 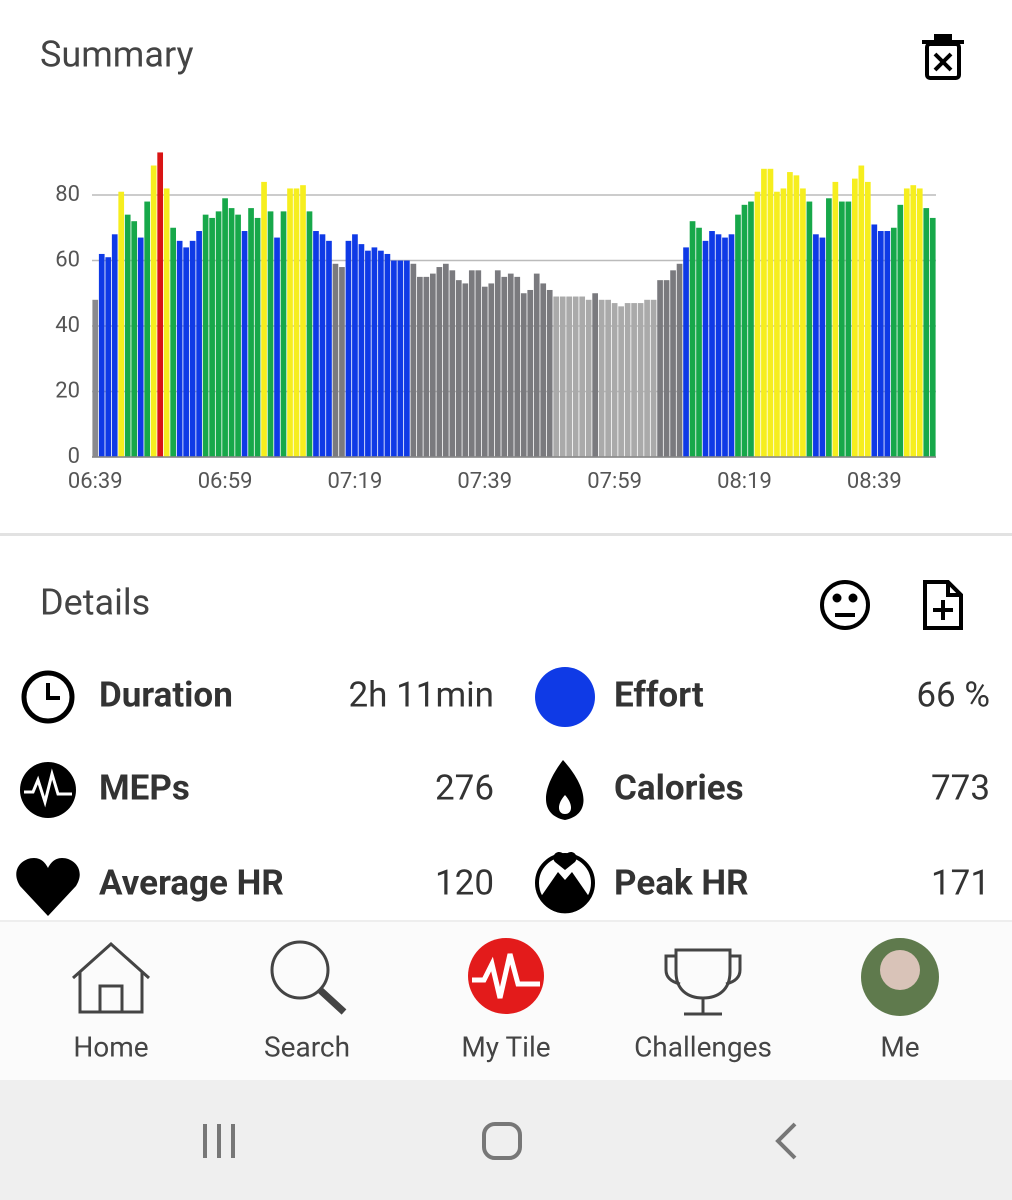 What do you see at coordinates (786, 1141) in the screenshot?
I see `back-button` at bounding box center [786, 1141].